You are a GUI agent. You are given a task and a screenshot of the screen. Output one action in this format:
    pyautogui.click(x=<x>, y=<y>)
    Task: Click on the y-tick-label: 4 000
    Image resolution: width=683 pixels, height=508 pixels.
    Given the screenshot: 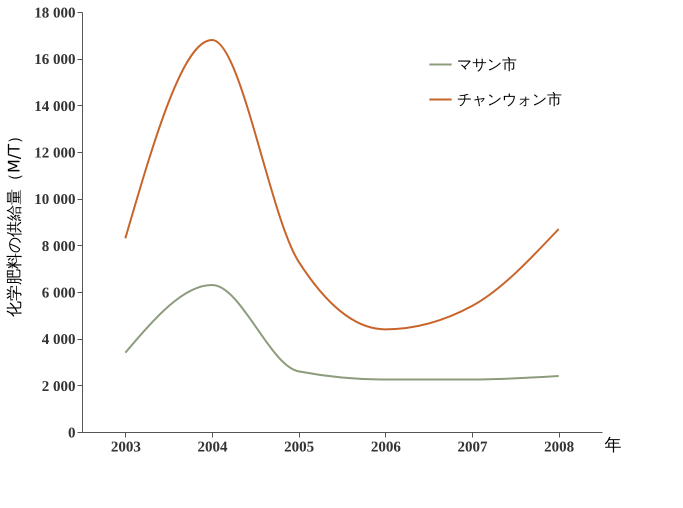 What is the action you would take?
    pyautogui.click(x=59, y=340)
    